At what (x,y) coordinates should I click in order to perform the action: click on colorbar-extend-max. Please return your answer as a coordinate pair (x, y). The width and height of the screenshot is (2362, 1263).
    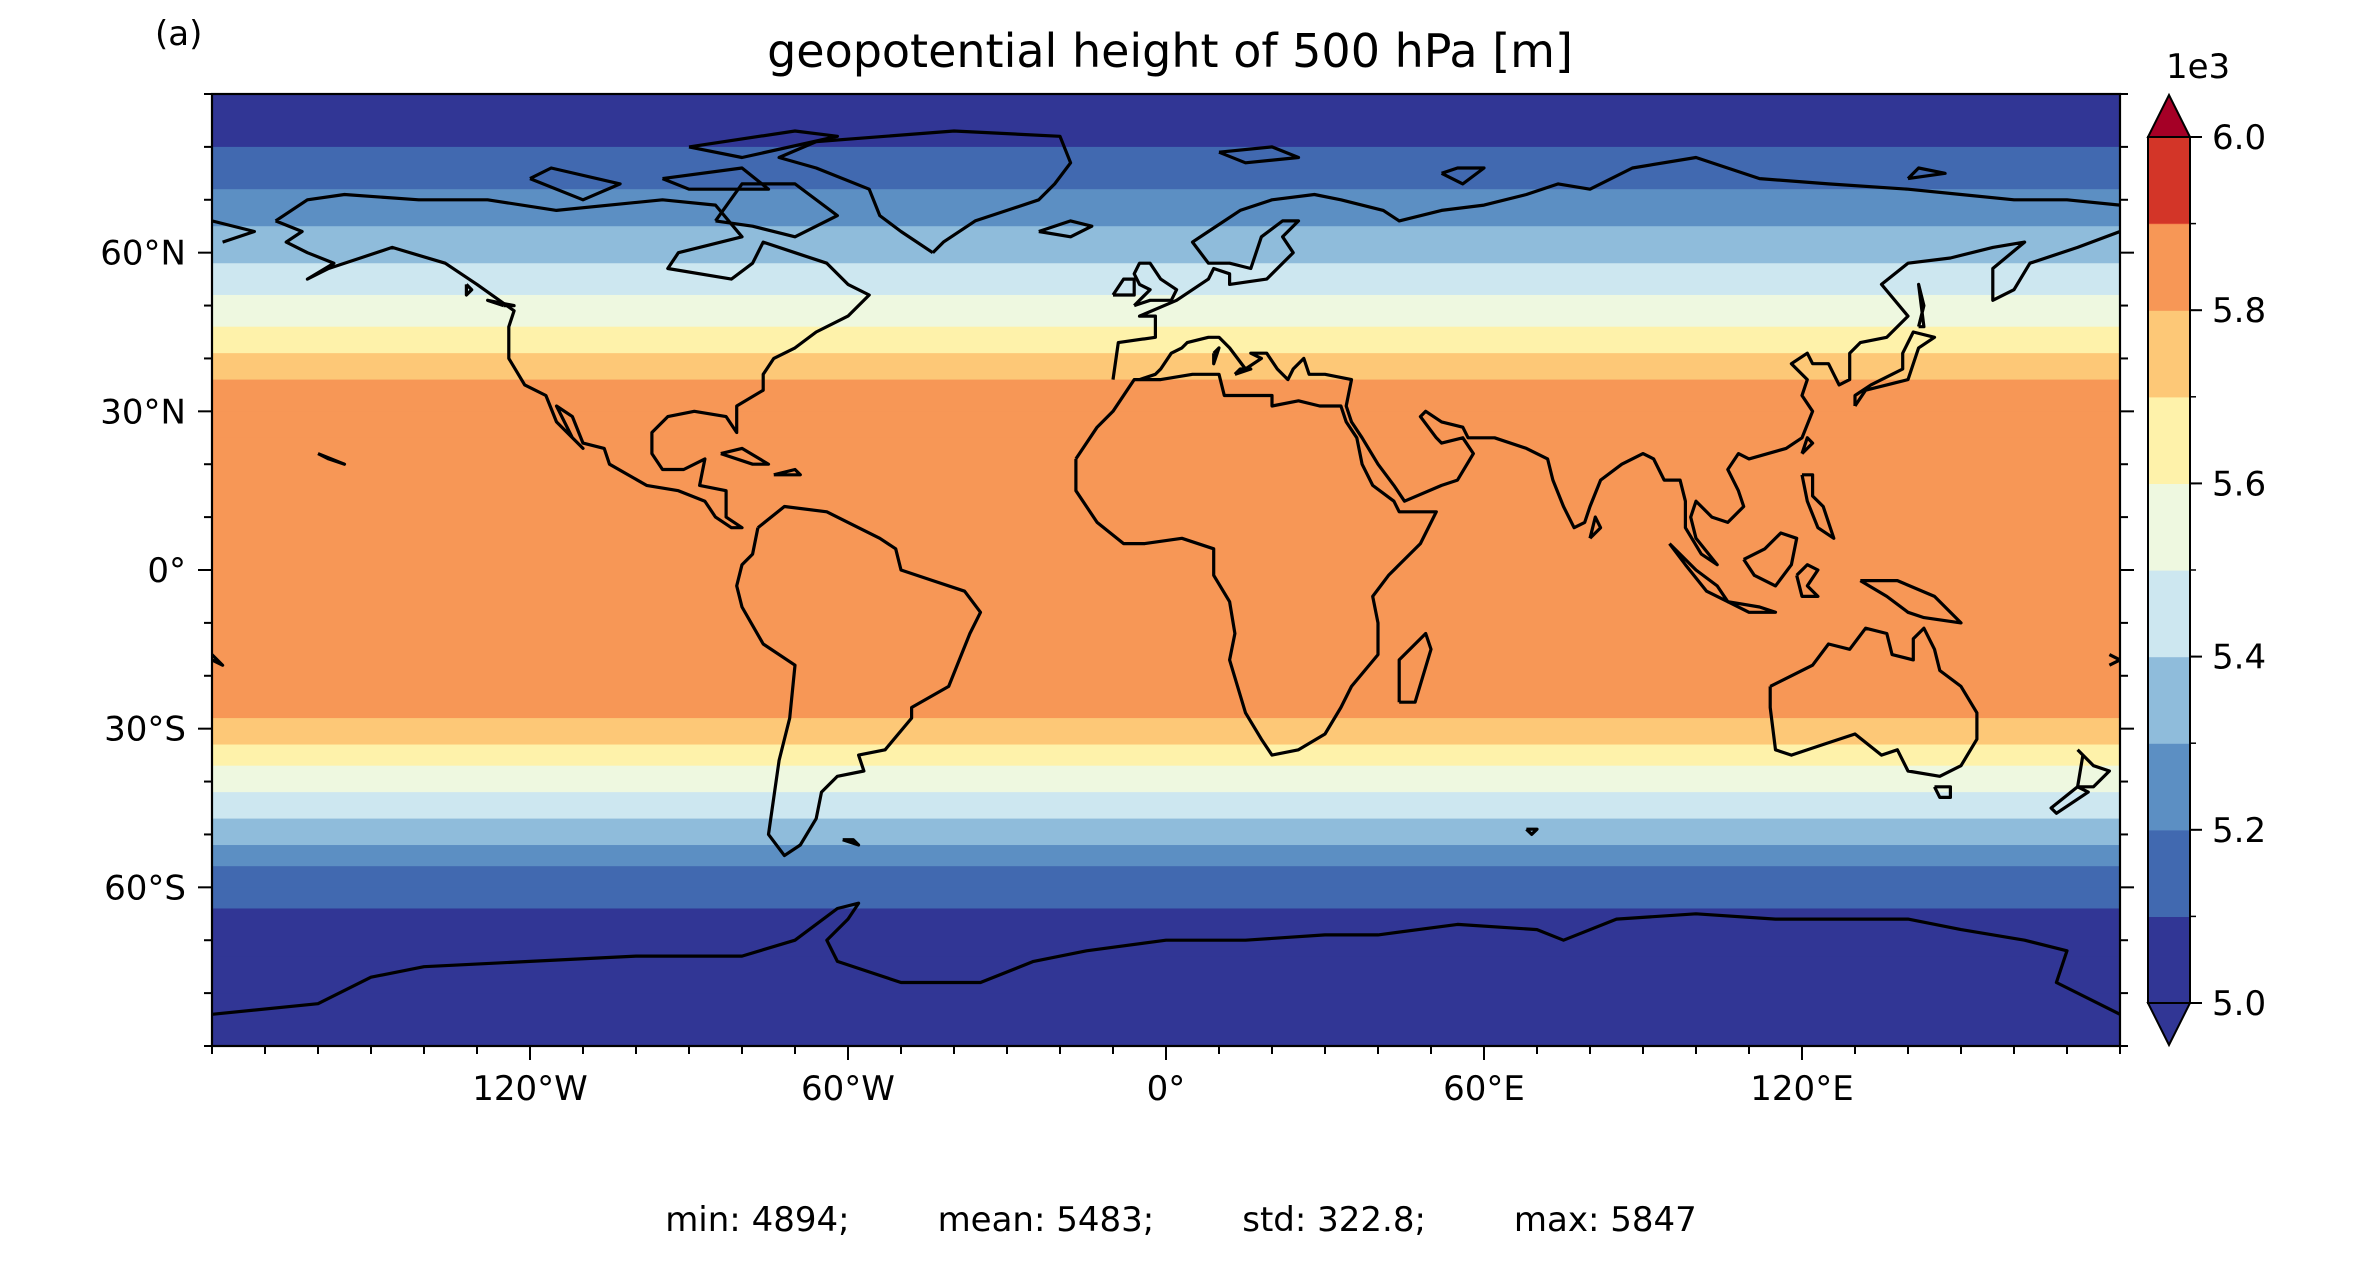
    Looking at the image, I should click on (2169, 115).